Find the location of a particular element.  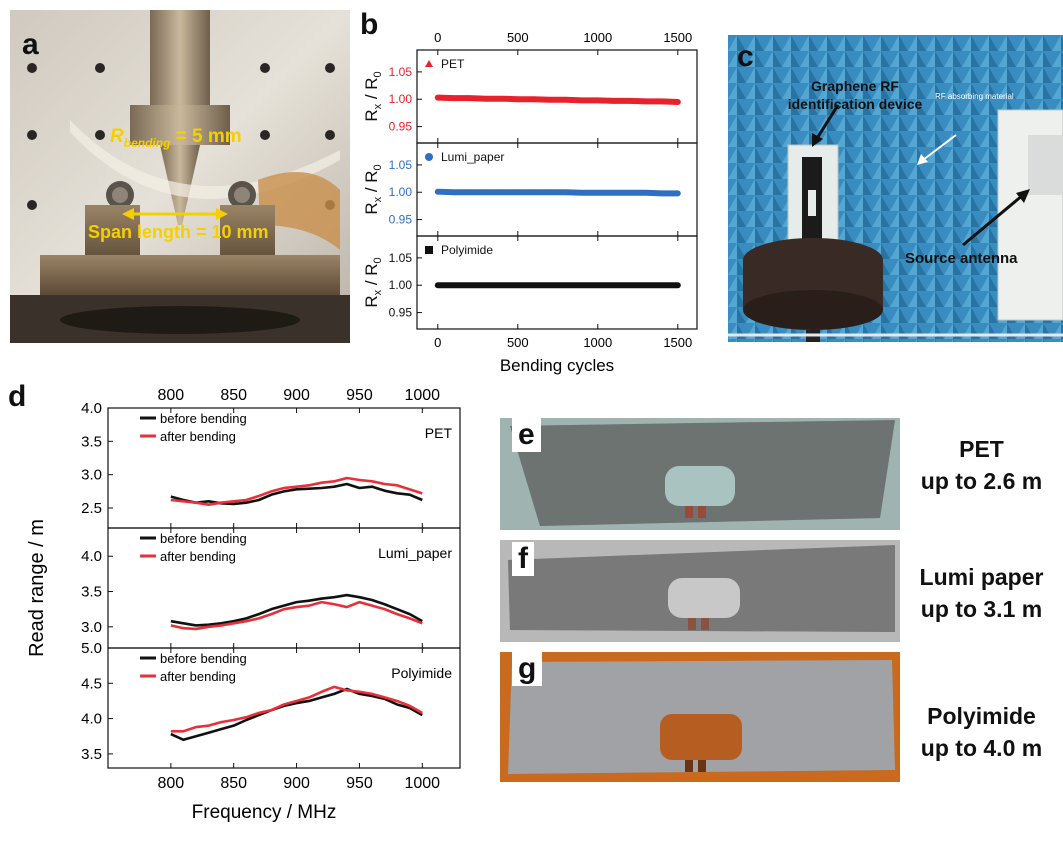

photo-bending-setup is located at coordinates (180, 176).